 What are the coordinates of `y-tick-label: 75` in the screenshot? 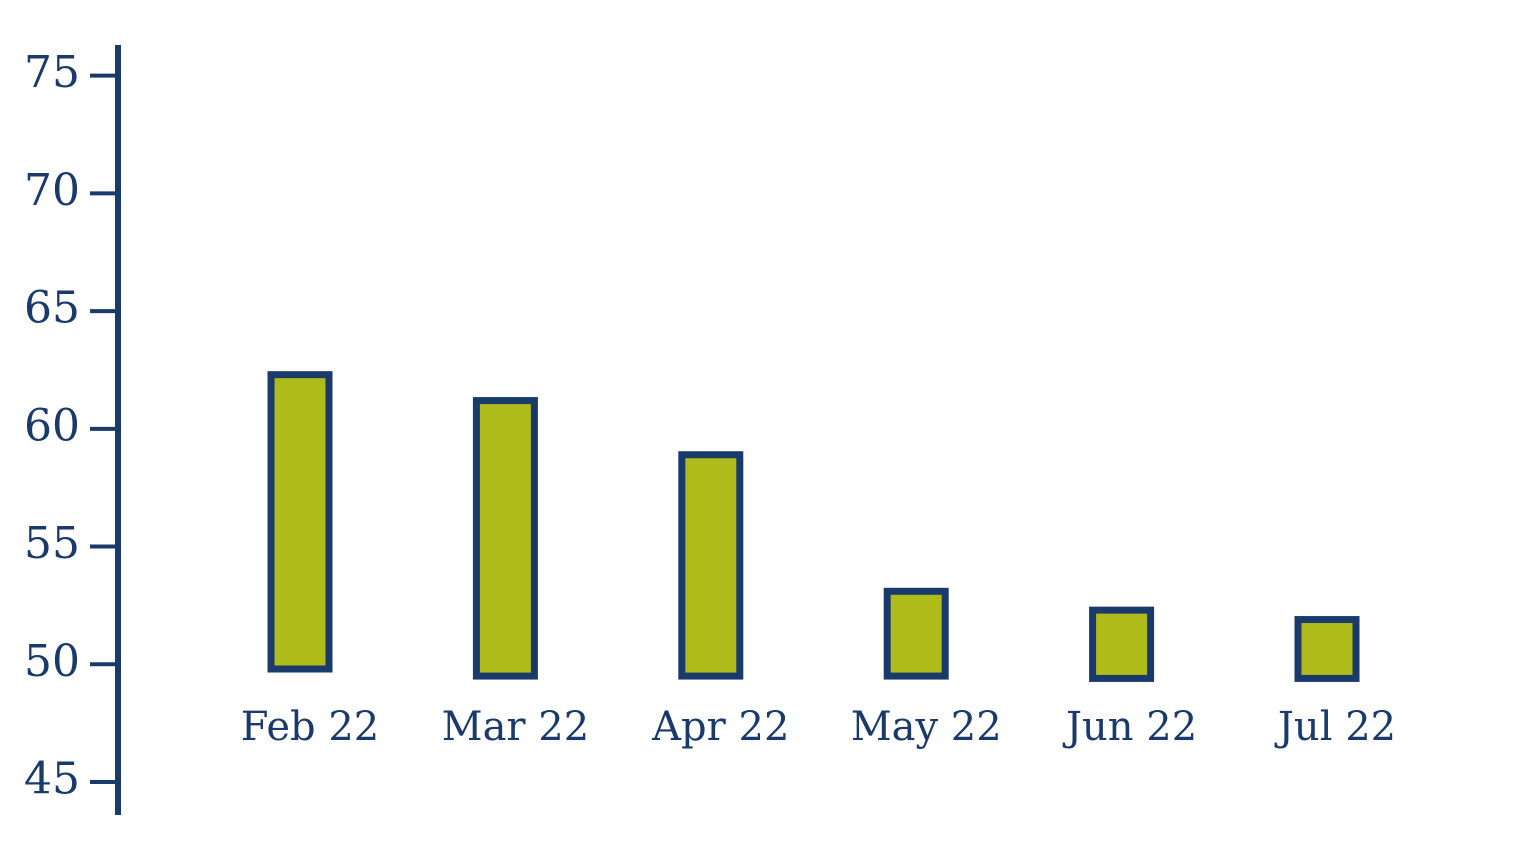 It's located at (52, 72).